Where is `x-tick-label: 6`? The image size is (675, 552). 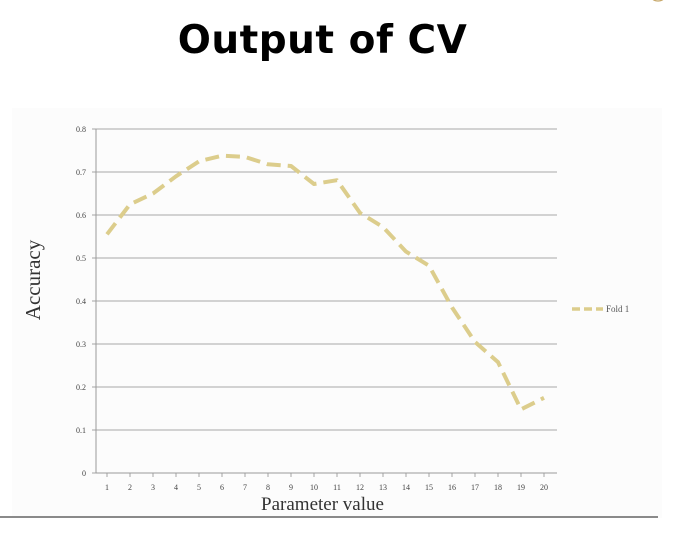
x-tick-label: 6 is located at coordinates (222, 487).